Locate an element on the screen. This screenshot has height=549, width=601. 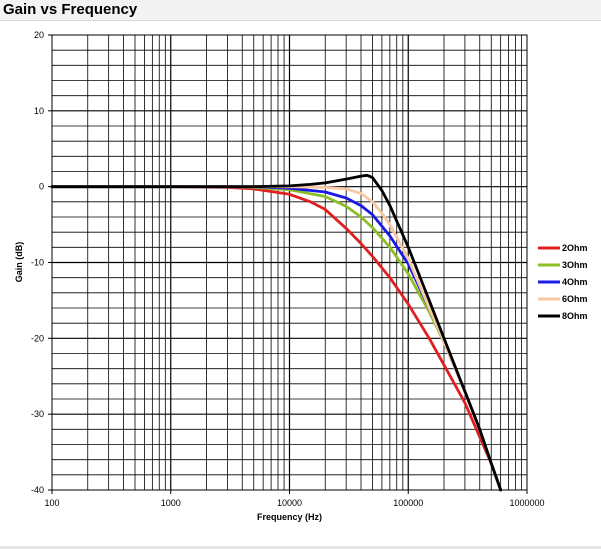
x-axis-title: Frequency (Hz) is located at coordinates (289, 517).